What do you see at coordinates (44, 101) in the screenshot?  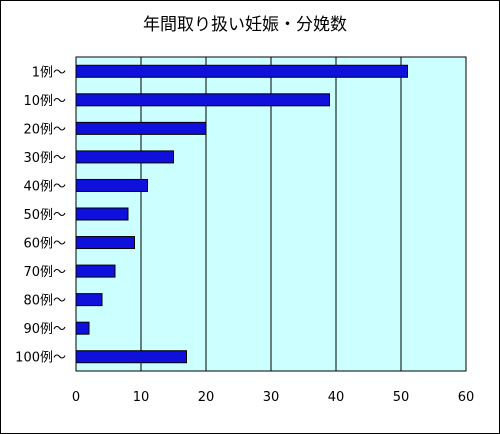 I see `category-label: 10例〜` at bounding box center [44, 101].